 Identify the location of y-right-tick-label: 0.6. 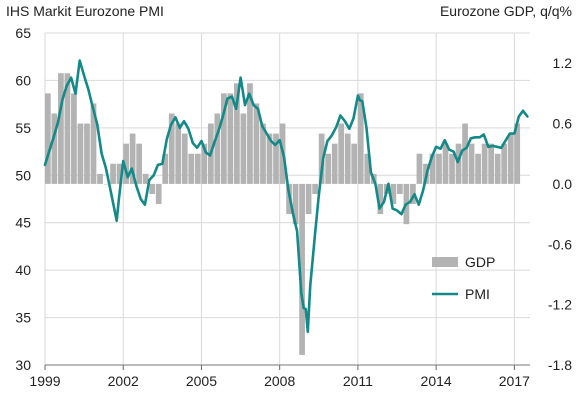
(563, 124).